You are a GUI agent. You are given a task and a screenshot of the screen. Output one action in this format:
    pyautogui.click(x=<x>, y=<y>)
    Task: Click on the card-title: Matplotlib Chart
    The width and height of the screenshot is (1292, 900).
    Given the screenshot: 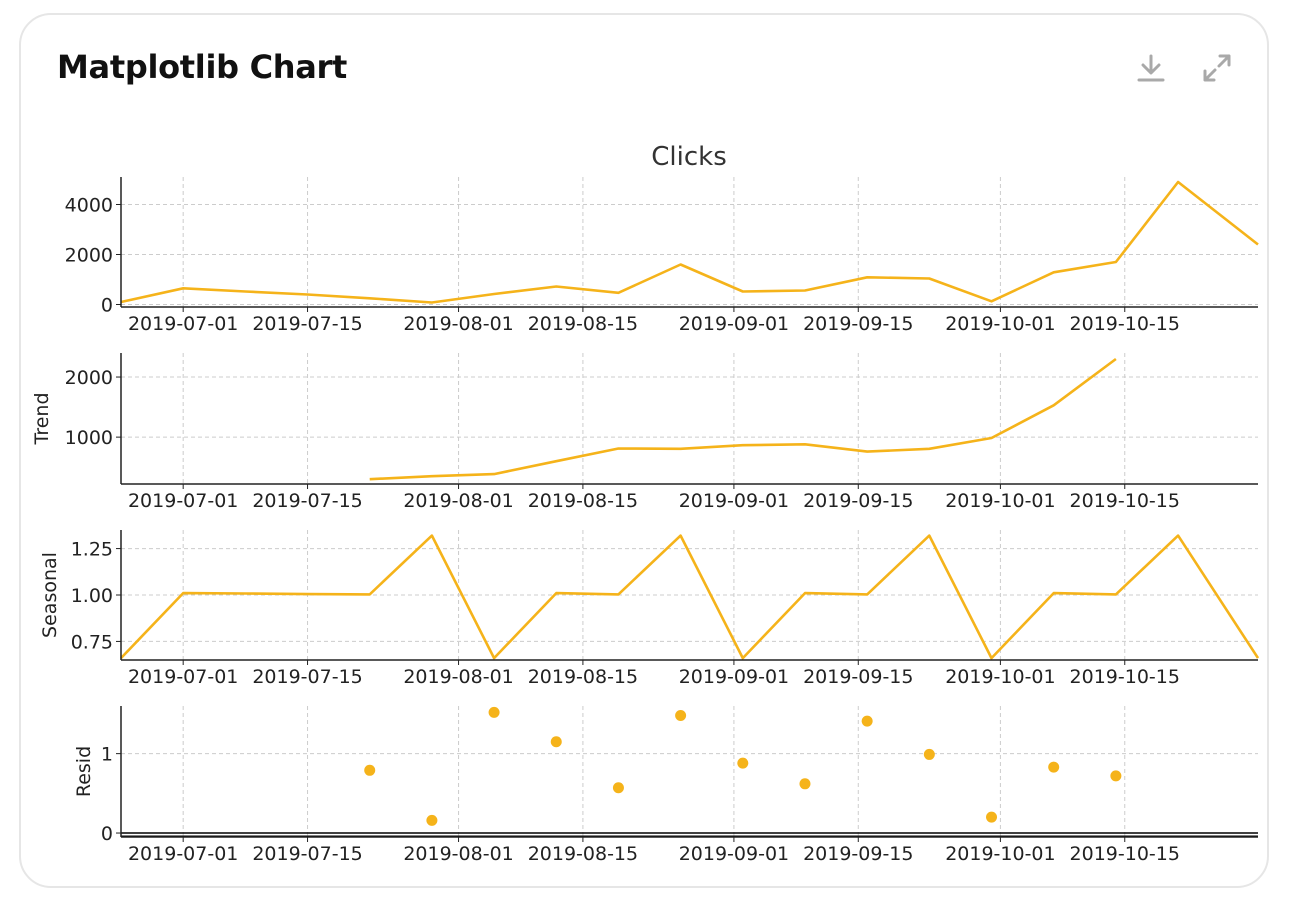 What is the action you would take?
    pyautogui.click(x=202, y=67)
    